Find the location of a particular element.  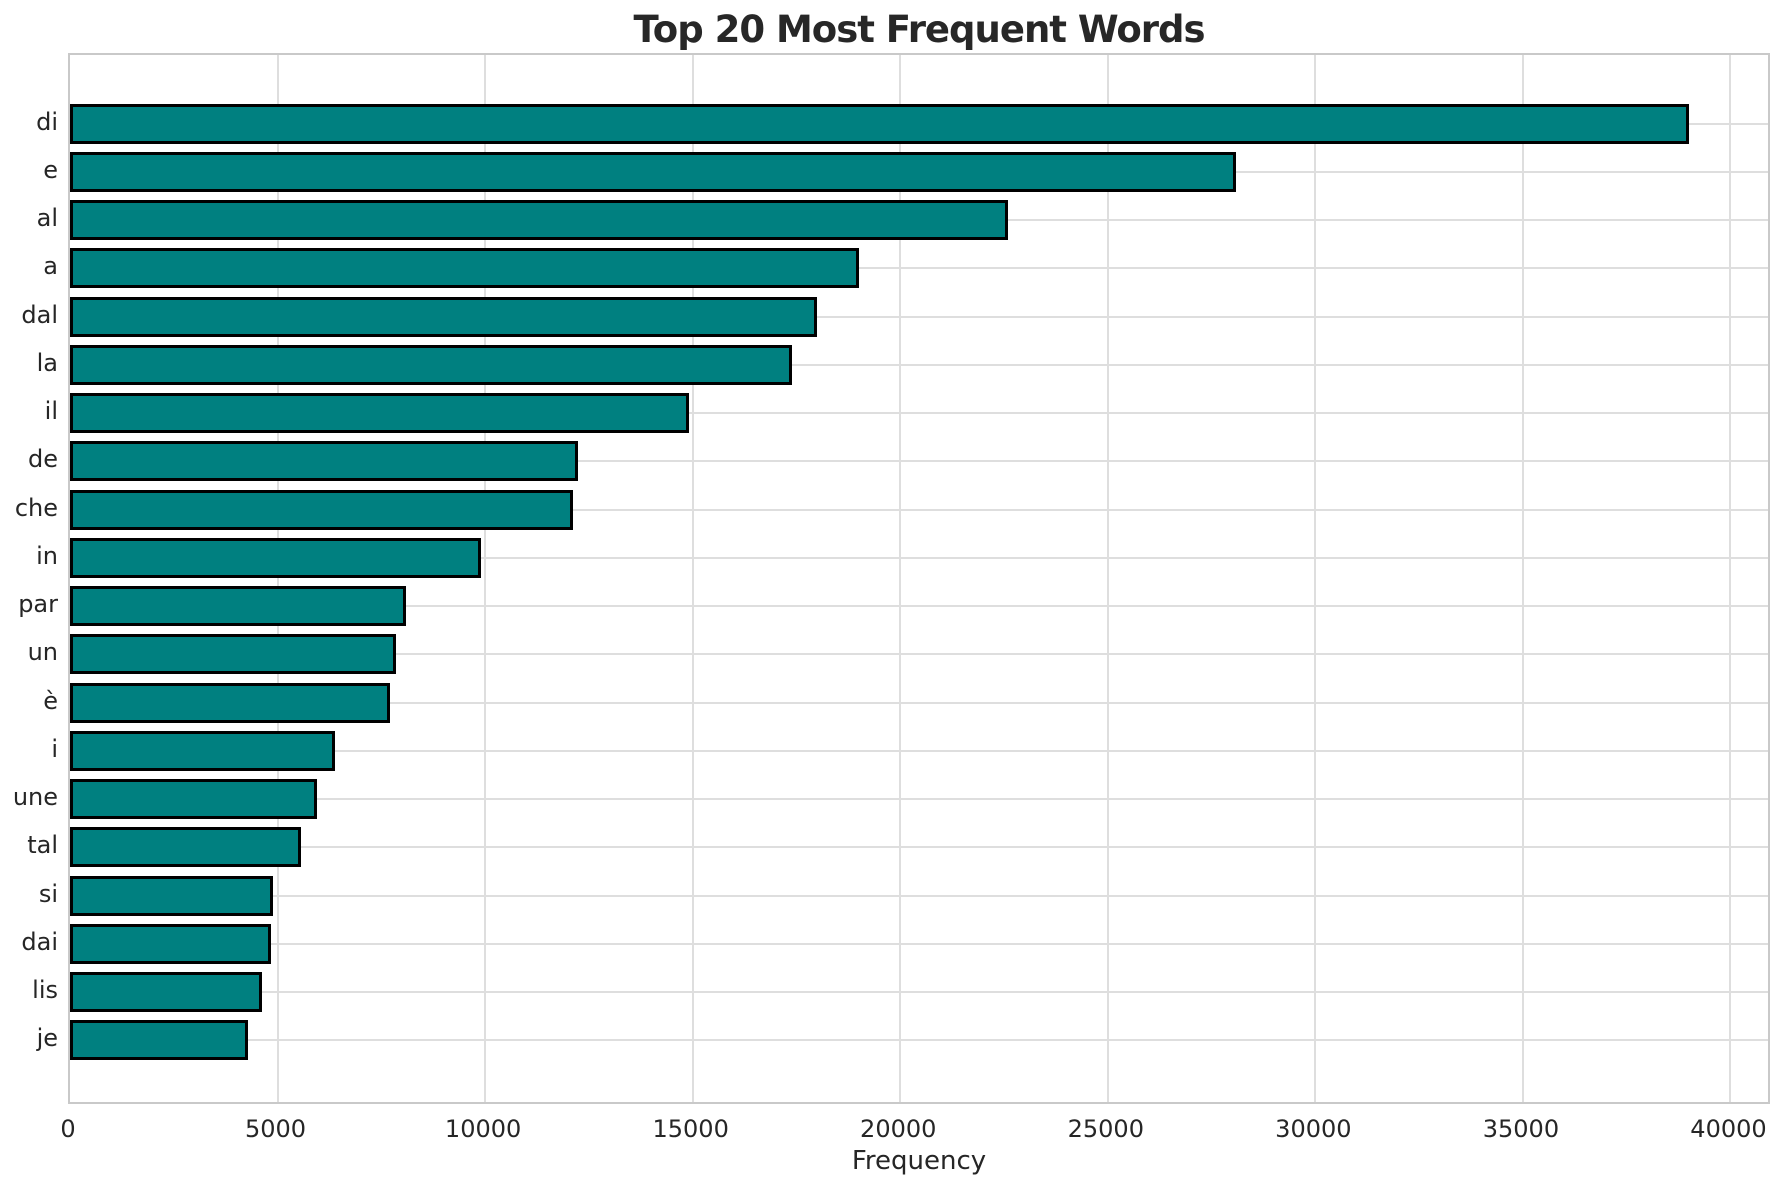

y-tick-label-une: une is located at coordinates (35, 797).